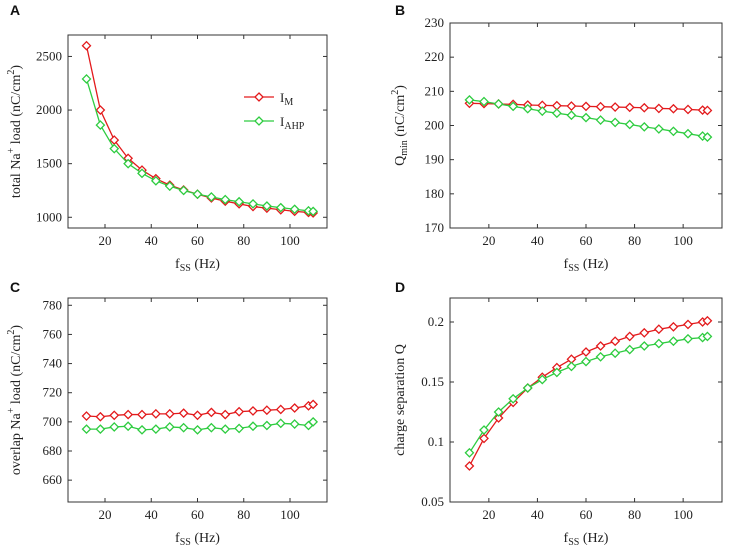 This screenshot has width=743, height=552. I want to click on y-tick-label: 780, so click(53, 304).